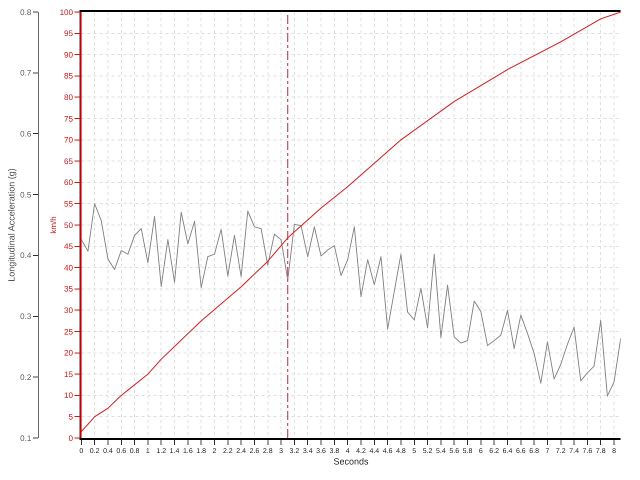  I want to click on y2-tick-label: 40, so click(69, 267).